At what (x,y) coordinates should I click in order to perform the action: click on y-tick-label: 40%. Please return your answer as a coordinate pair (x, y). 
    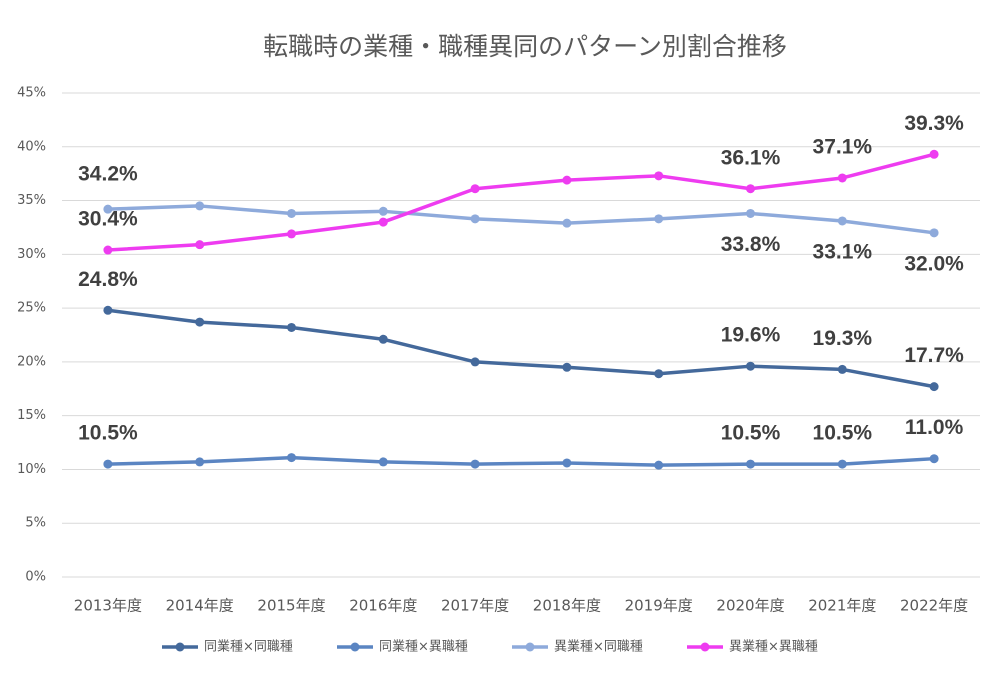
    Looking at the image, I should click on (31, 146).